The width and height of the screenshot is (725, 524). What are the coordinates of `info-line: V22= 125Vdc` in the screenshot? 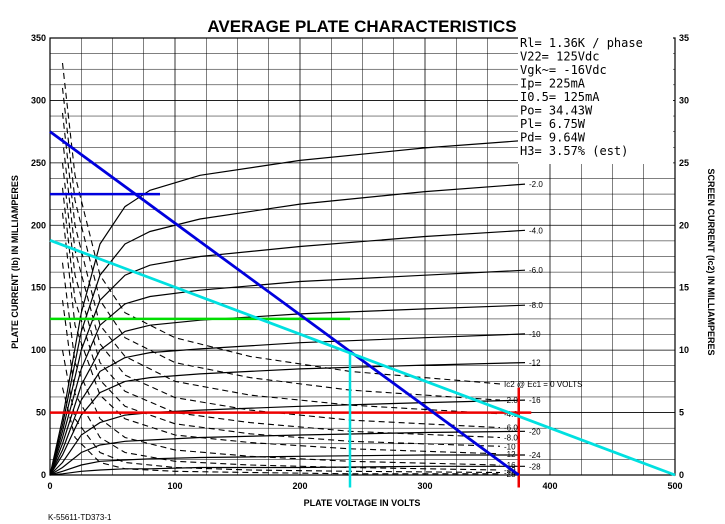 It's located at (559, 57).